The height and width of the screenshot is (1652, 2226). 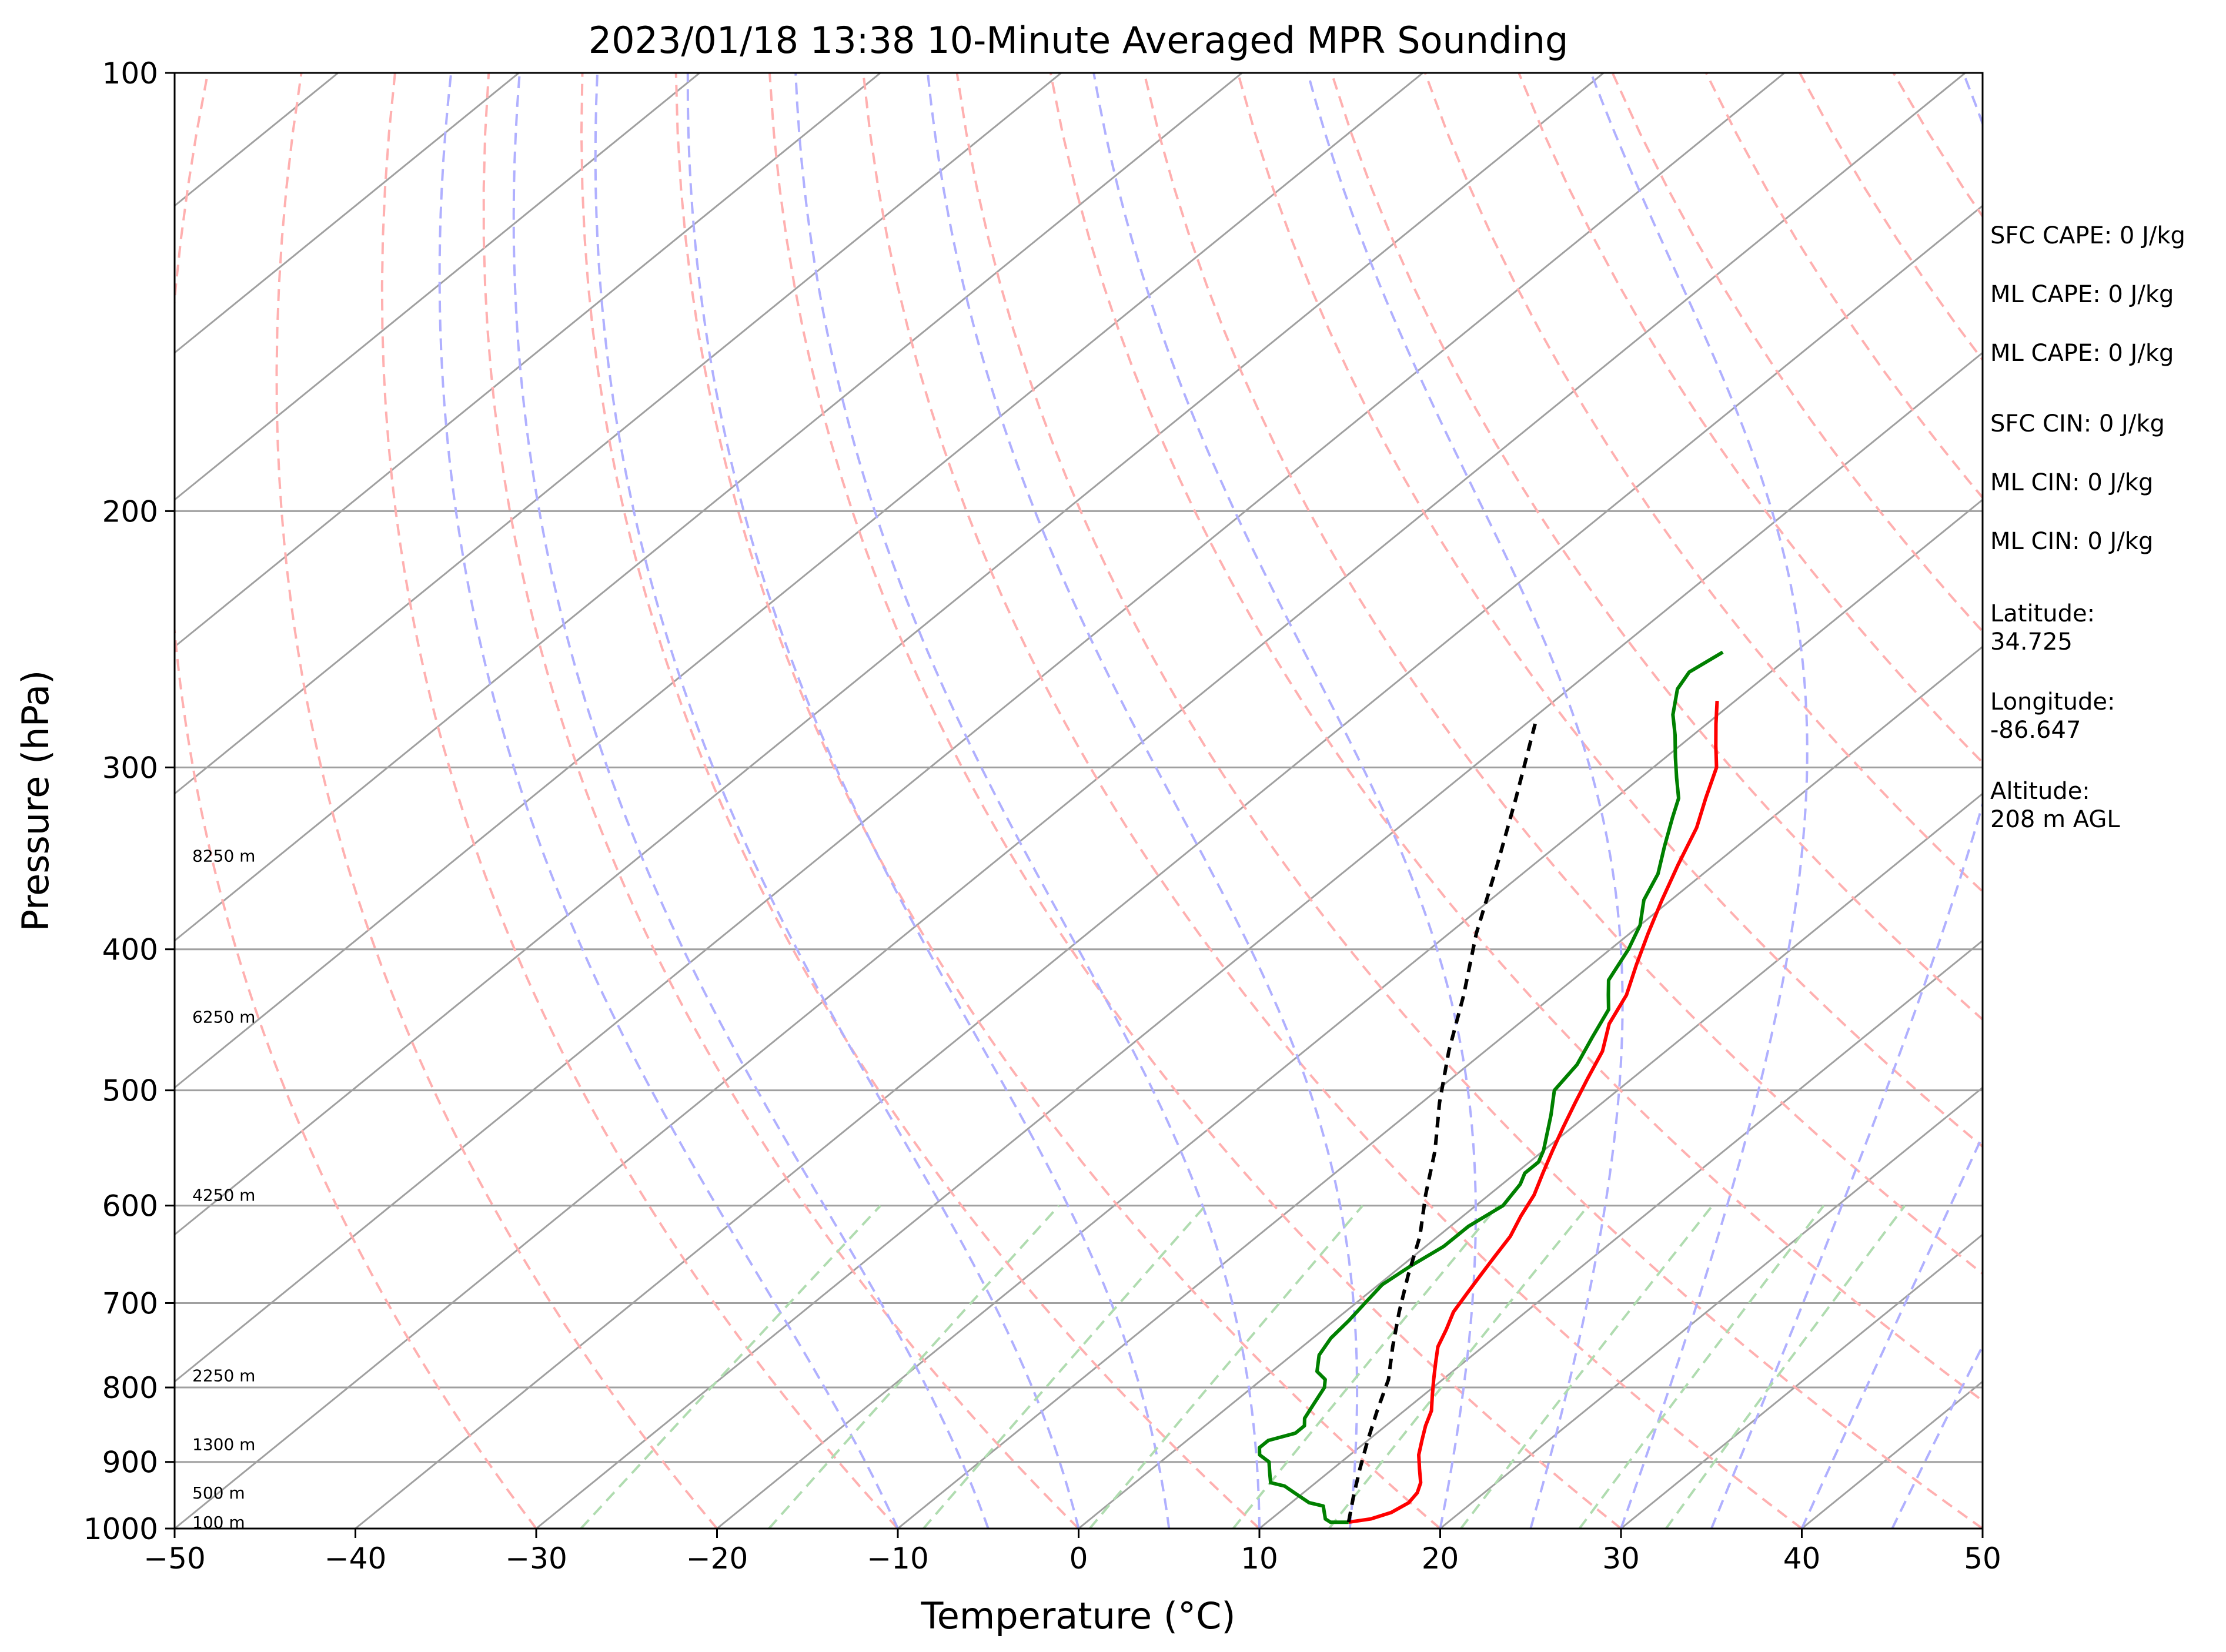 I want to click on x-tick-label: −50, so click(x=175, y=1559).